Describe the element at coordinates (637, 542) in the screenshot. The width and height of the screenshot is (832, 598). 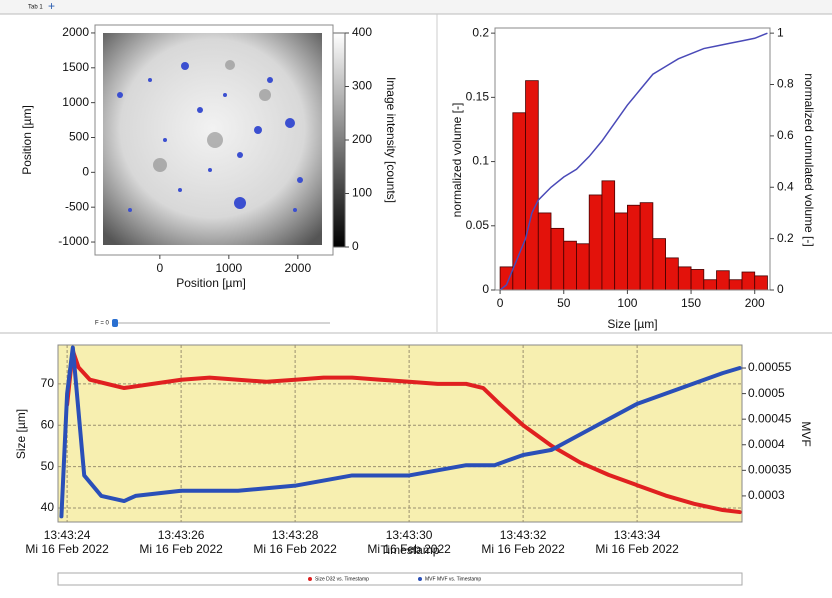
I see `x-tick-label: 13:43:34 Mi 16 Feb 2022` at that location.